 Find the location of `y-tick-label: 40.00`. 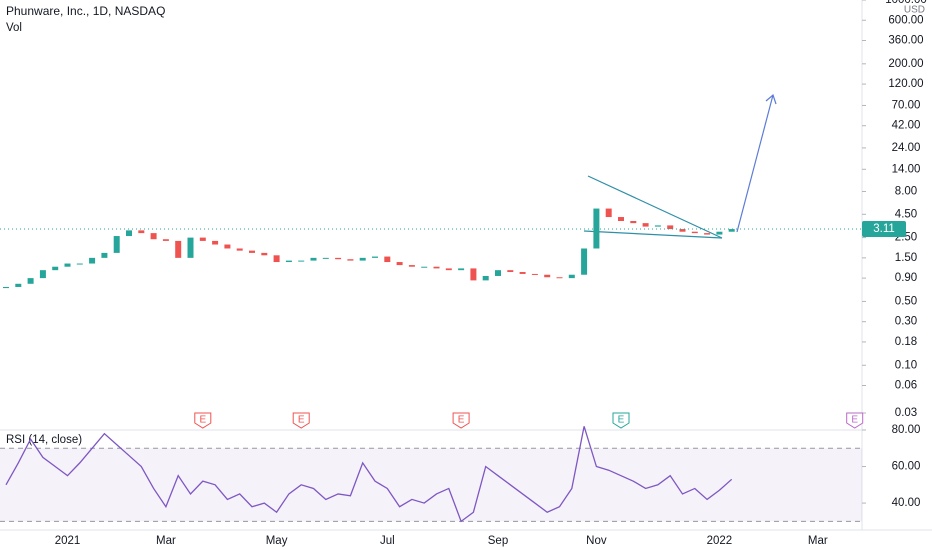

y-tick-label: 40.00 is located at coordinates (906, 503).